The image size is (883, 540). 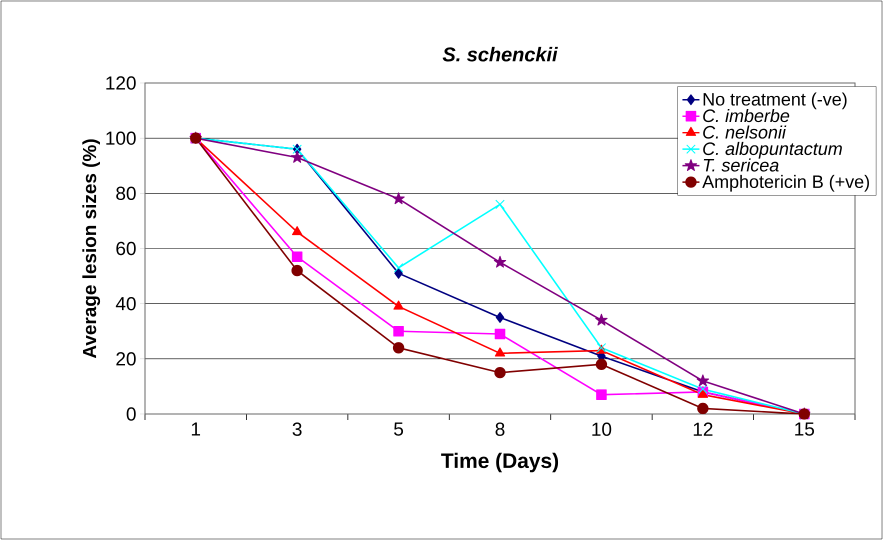 What do you see at coordinates (499, 462) in the screenshot?
I see `x-axis-title: Time (Days)` at bounding box center [499, 462].